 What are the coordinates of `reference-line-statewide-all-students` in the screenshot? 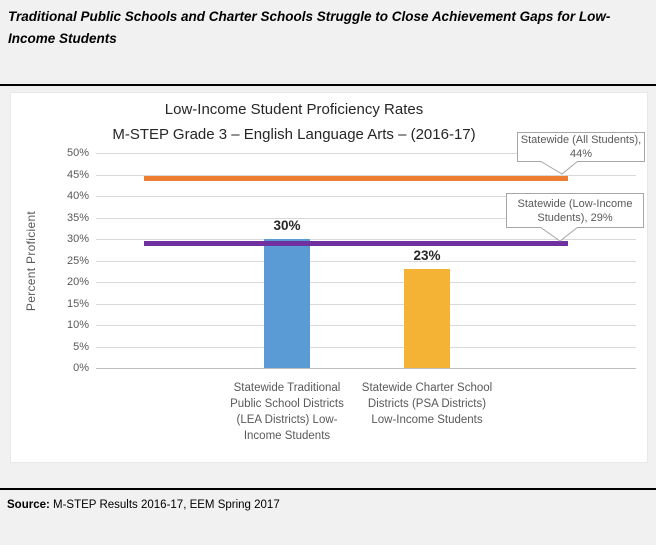 It's located at (356, 179).